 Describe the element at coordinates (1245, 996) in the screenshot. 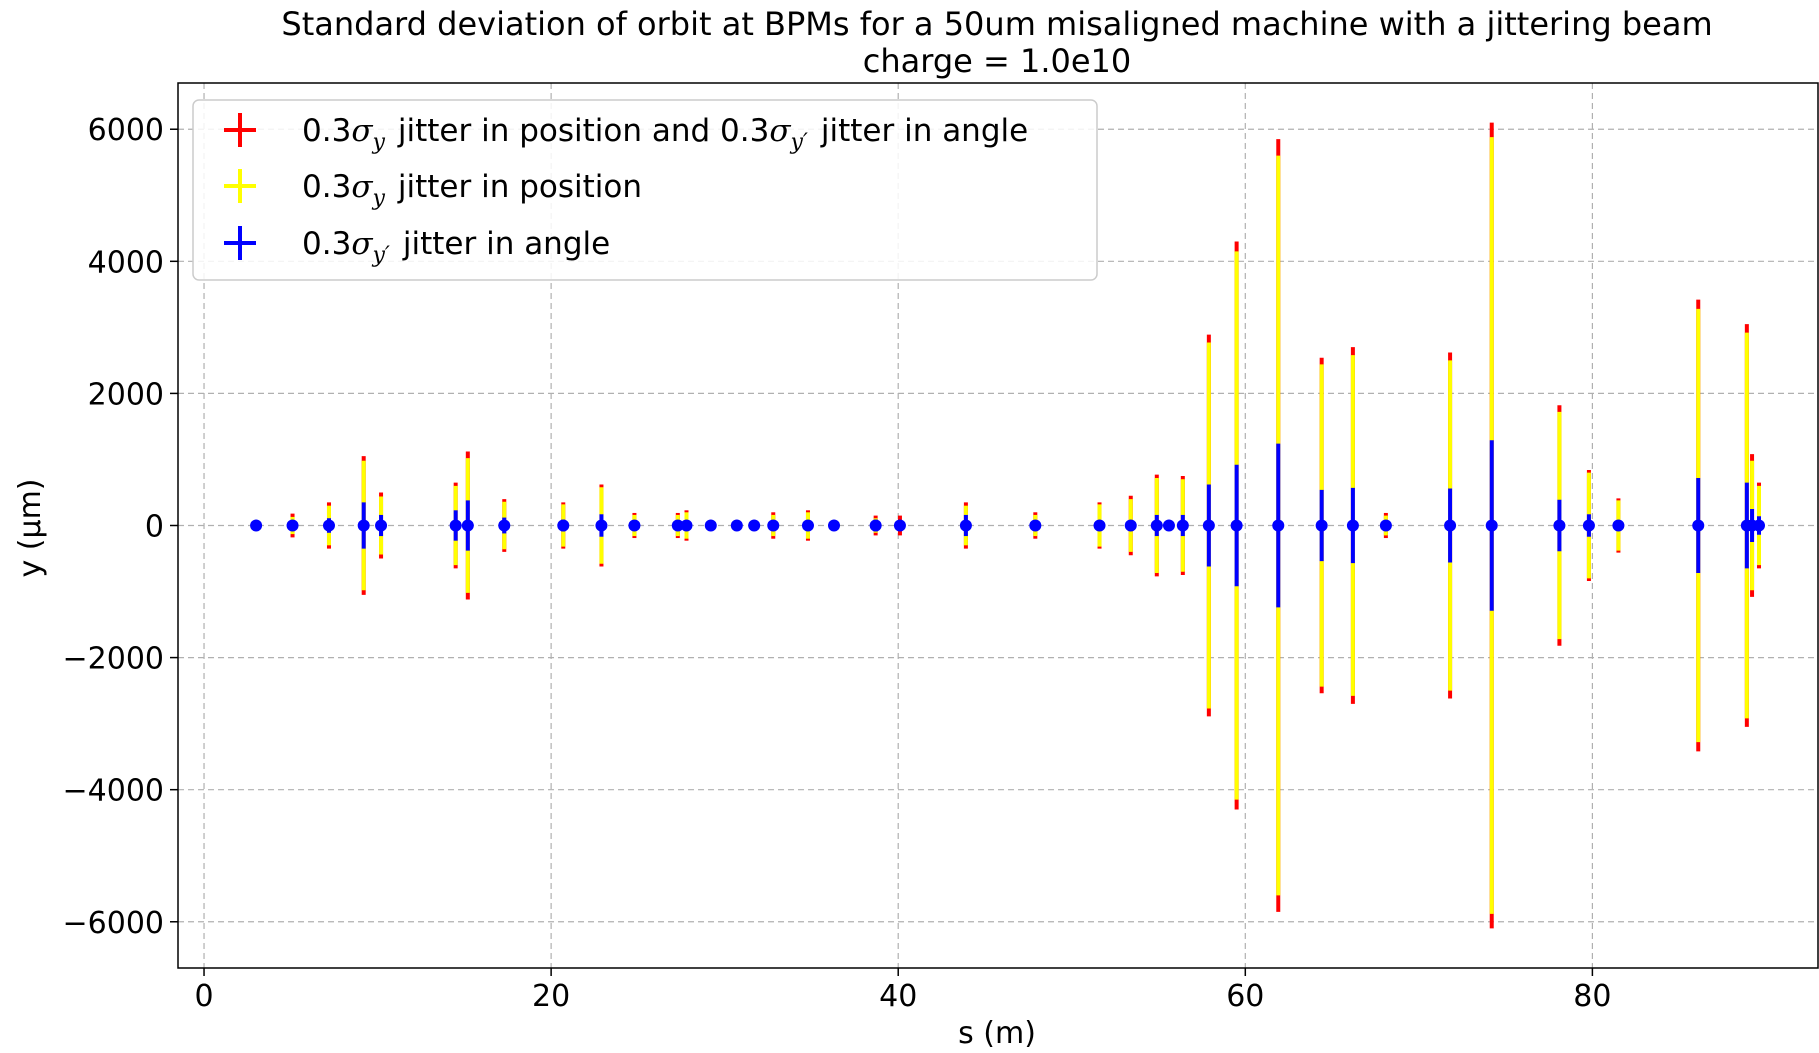

I see `x-tick-label: 60` at that location.